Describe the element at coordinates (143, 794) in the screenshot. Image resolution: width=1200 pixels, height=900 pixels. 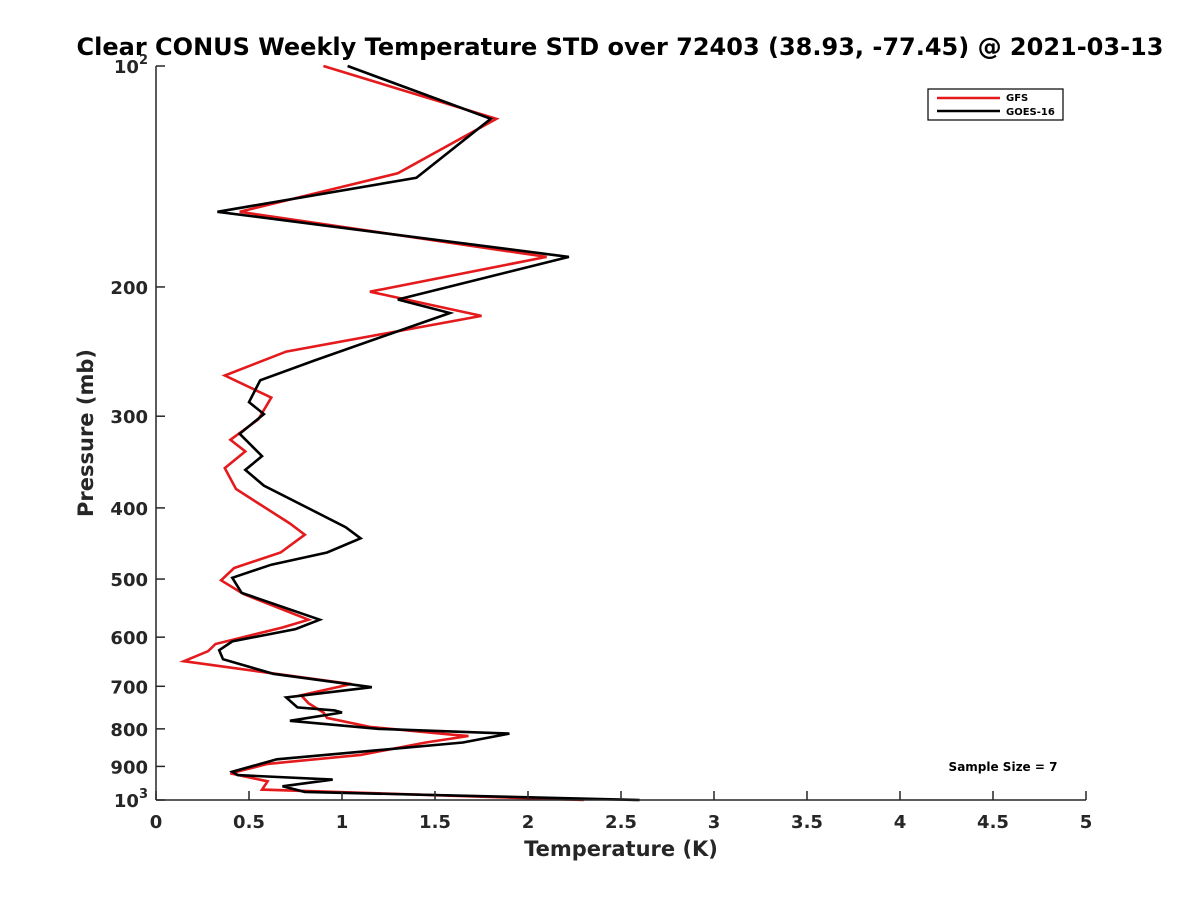
I see `y-tick-label-exponent: 3` at that location.